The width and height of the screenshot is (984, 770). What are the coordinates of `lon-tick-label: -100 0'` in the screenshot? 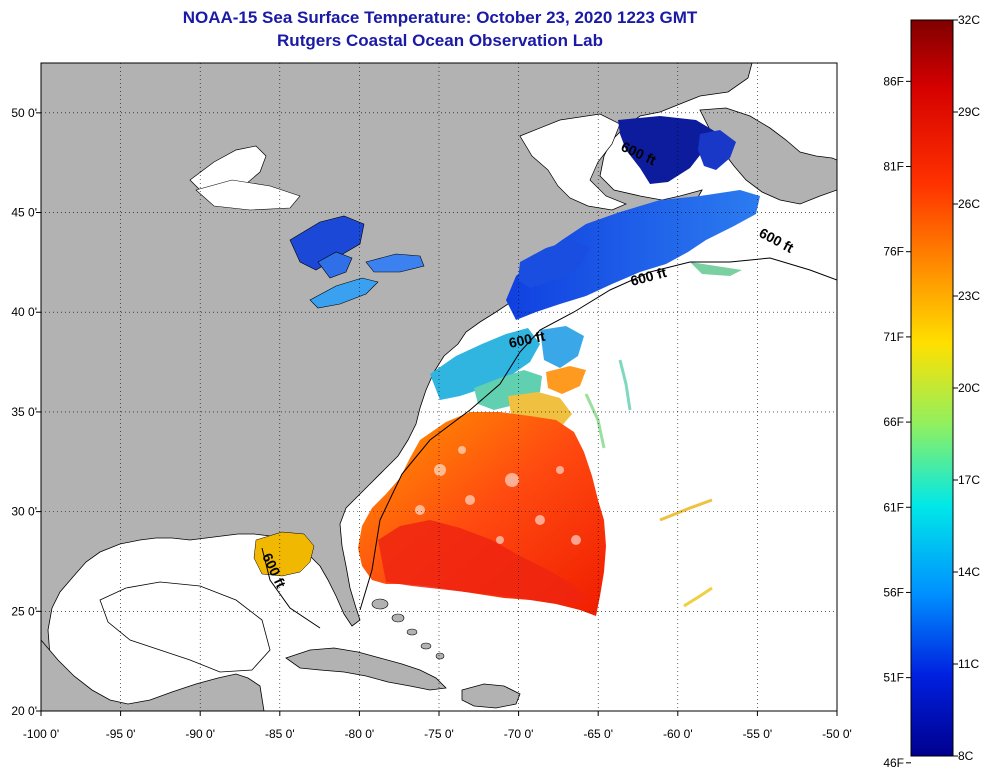 It's located at (41, 734).